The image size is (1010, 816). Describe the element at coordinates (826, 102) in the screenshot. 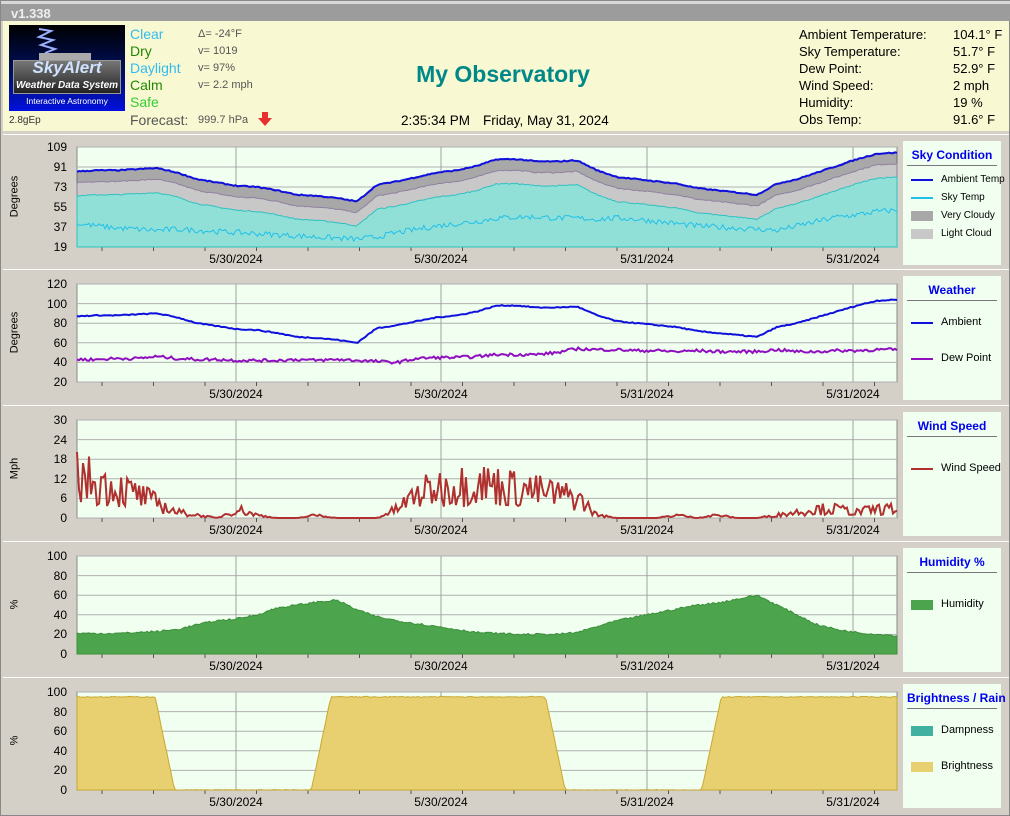

I see `reading-label: Humidity:` at that location.